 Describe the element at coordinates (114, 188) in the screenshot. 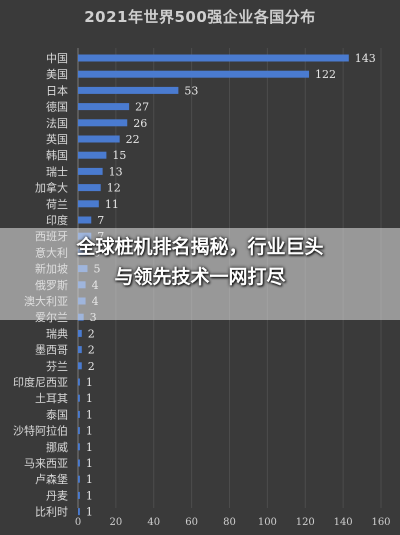

I see `value-label: 12` at that location.